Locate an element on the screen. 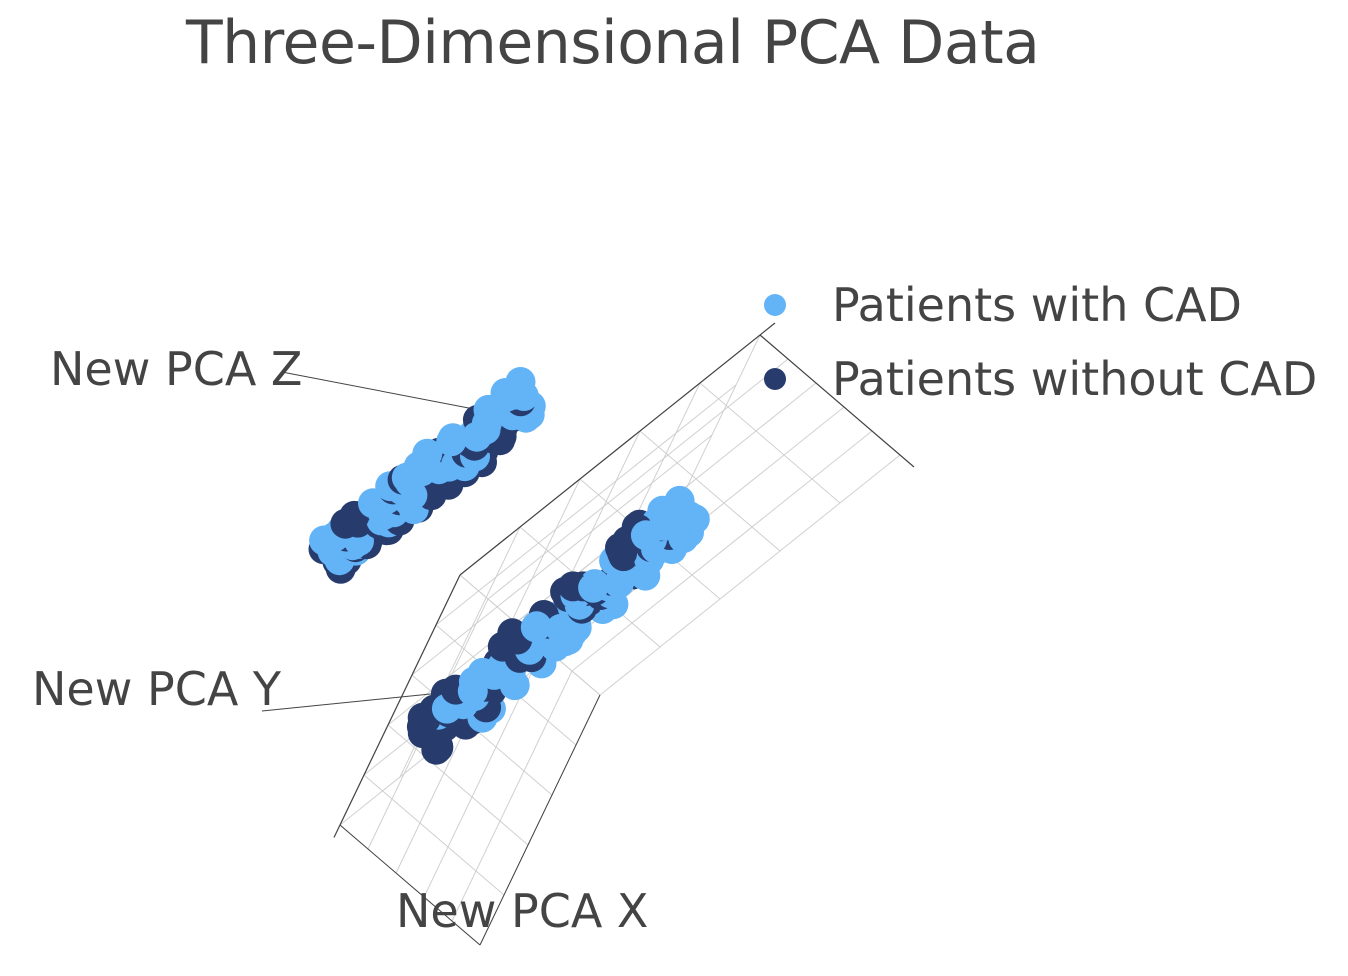 This screenshot has width=1348, height=976. legend-marker-with-cad is located at coordinates (775, 305).